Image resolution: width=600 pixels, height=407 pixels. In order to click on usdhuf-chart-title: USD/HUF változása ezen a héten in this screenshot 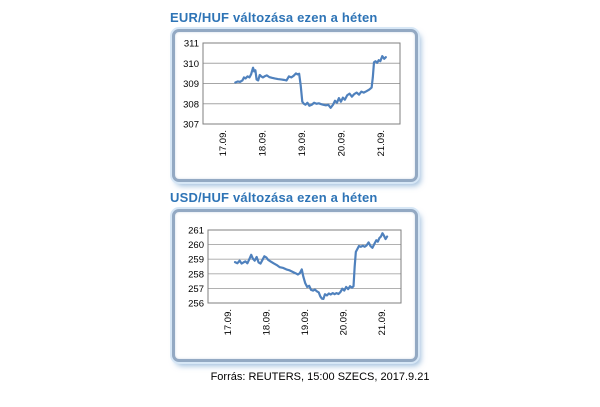, I will do `click(274, 197)`.